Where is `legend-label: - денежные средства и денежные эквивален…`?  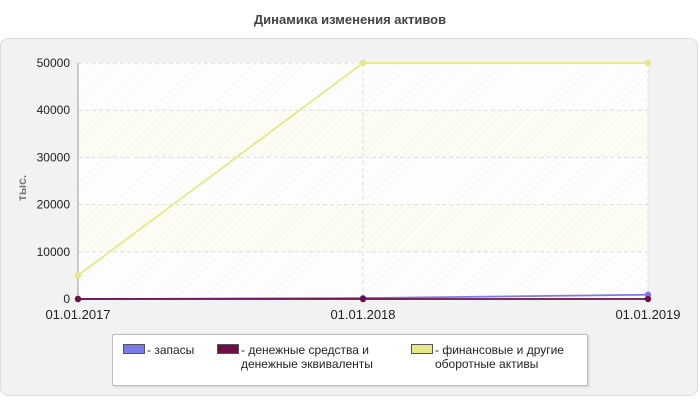
legend-label: - денежные средства и денежные эквивален… is located at coordinates (307, 357).